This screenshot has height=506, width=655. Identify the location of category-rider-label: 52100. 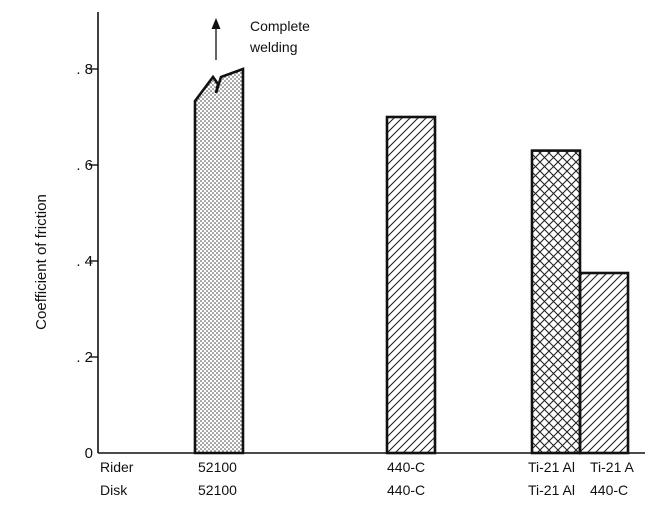
(217, 467).